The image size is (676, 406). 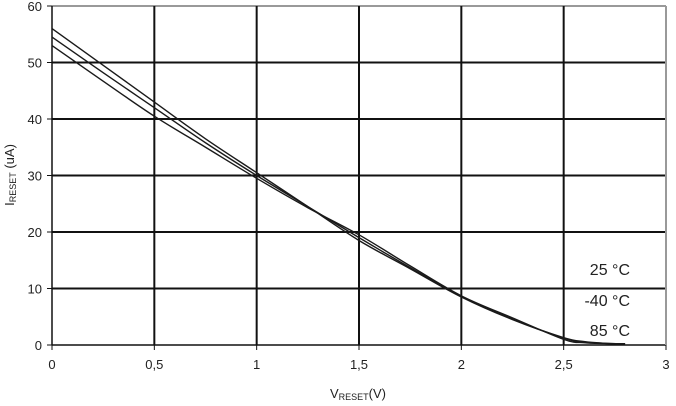 I want to click on legend-entry: -40 °C, so click(x=607, y=301).